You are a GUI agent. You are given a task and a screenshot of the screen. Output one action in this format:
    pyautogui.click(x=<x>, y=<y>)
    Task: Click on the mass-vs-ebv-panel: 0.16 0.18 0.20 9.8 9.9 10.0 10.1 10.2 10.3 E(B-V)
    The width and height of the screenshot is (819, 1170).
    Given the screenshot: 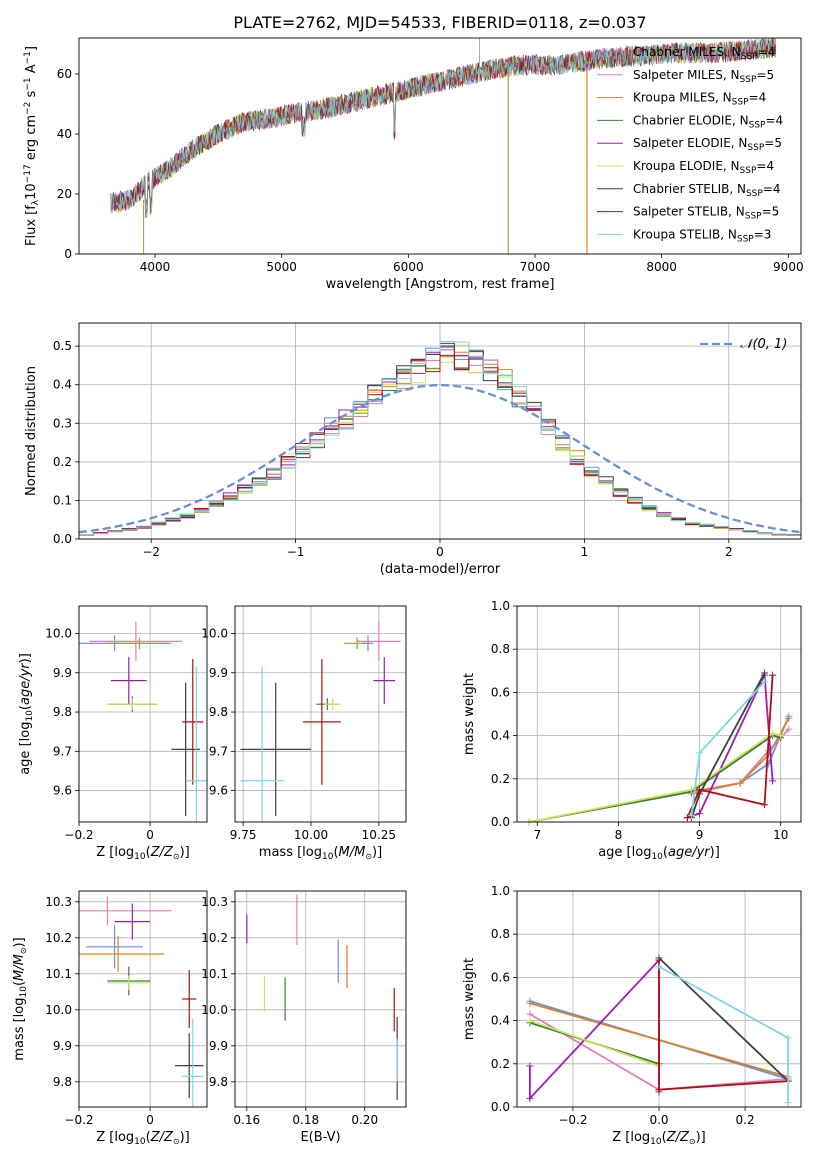 What is the action you would take?
    pyautogui.click(x=304, y=1017)
    